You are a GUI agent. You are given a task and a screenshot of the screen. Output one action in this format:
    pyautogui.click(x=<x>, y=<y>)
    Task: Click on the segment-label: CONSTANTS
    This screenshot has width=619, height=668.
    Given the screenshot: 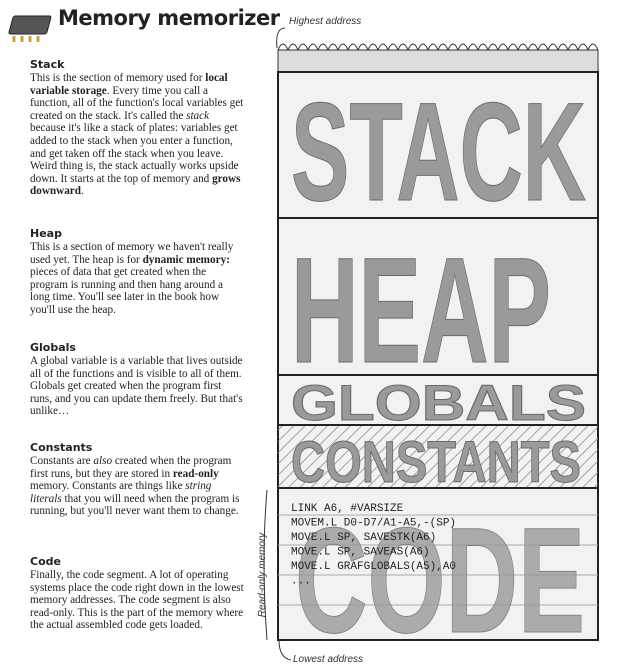 What is the action you would take?
    pyautogui.click(x=436, y=462)
    